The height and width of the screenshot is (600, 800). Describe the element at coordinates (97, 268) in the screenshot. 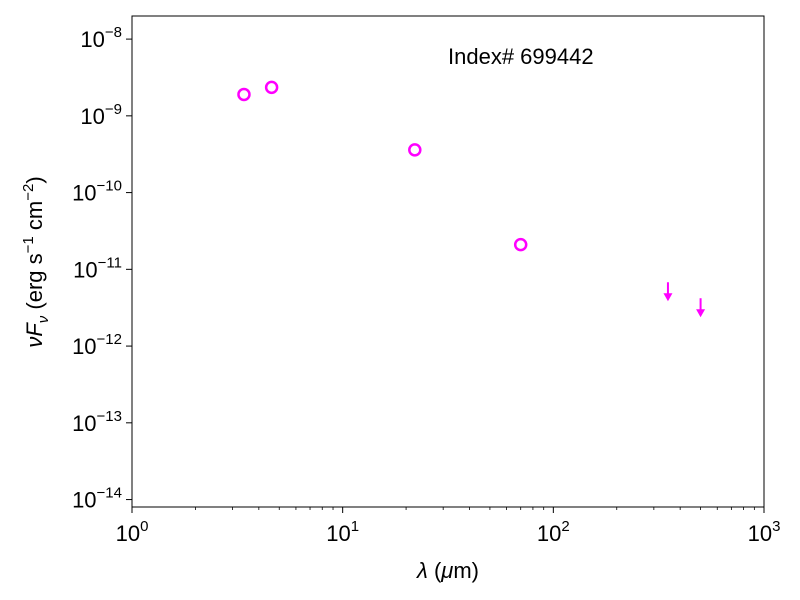

I see `y-tick-label: 10⁻¹¹` at that location.